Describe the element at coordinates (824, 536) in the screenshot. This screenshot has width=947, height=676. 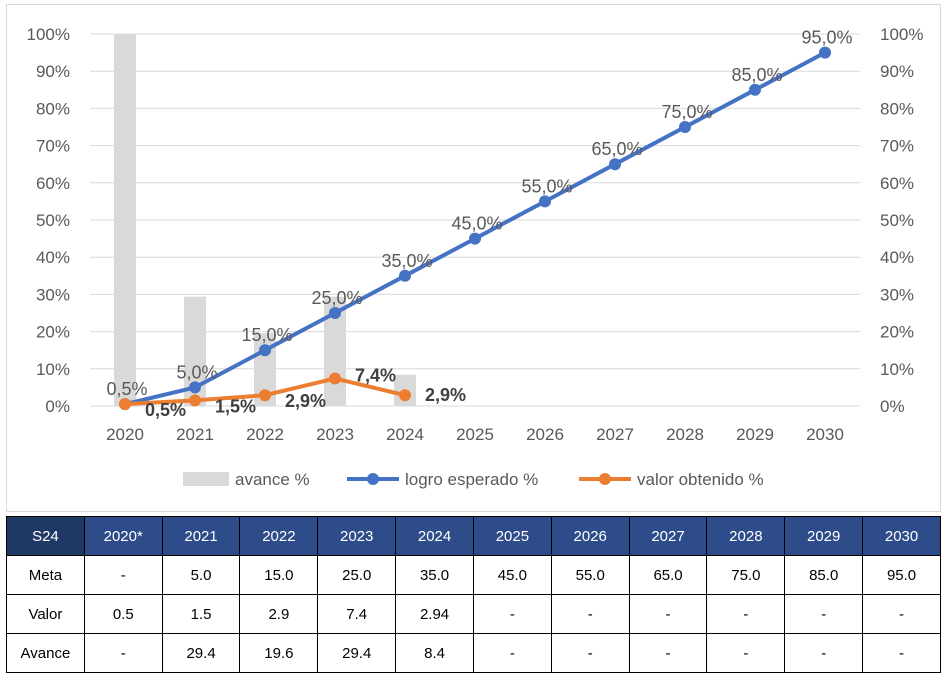
I see `table-column-header: 2029` at that location.